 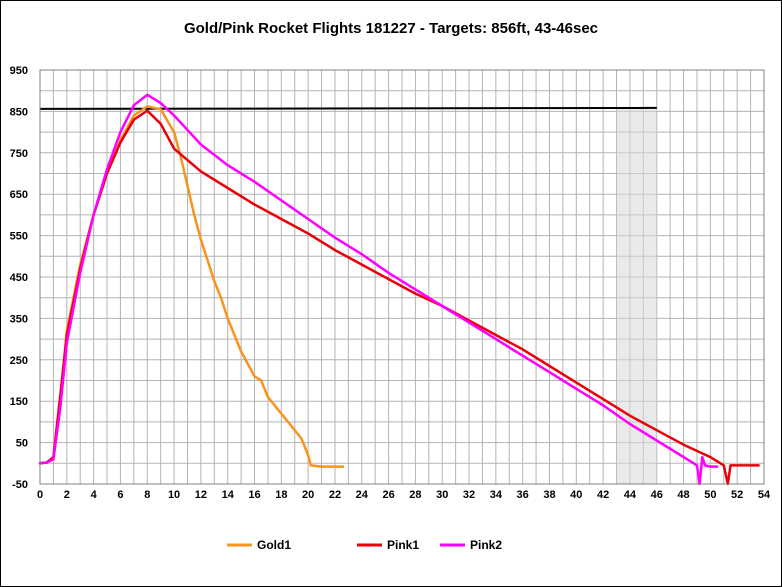 What do you see at coordinates (22, 444) in the screenshot?
I see `y-tick-label: 50` at bounding box center [22, 444].